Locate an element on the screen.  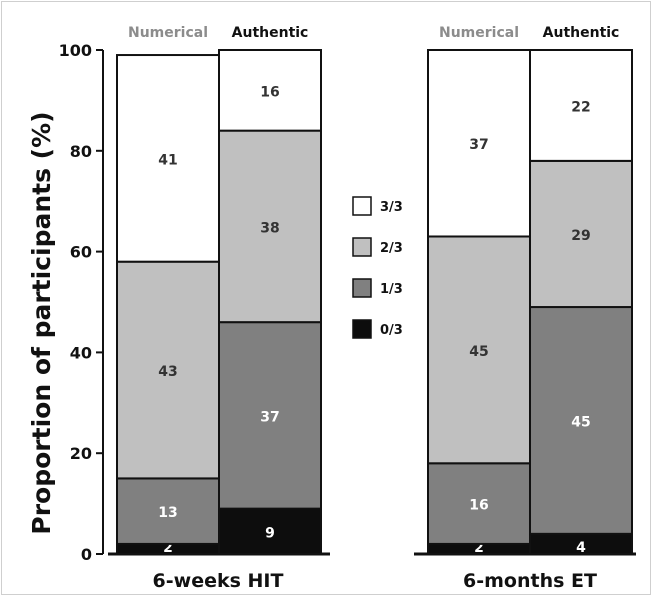
data-label: 13 is located at coordinates (167, 513).